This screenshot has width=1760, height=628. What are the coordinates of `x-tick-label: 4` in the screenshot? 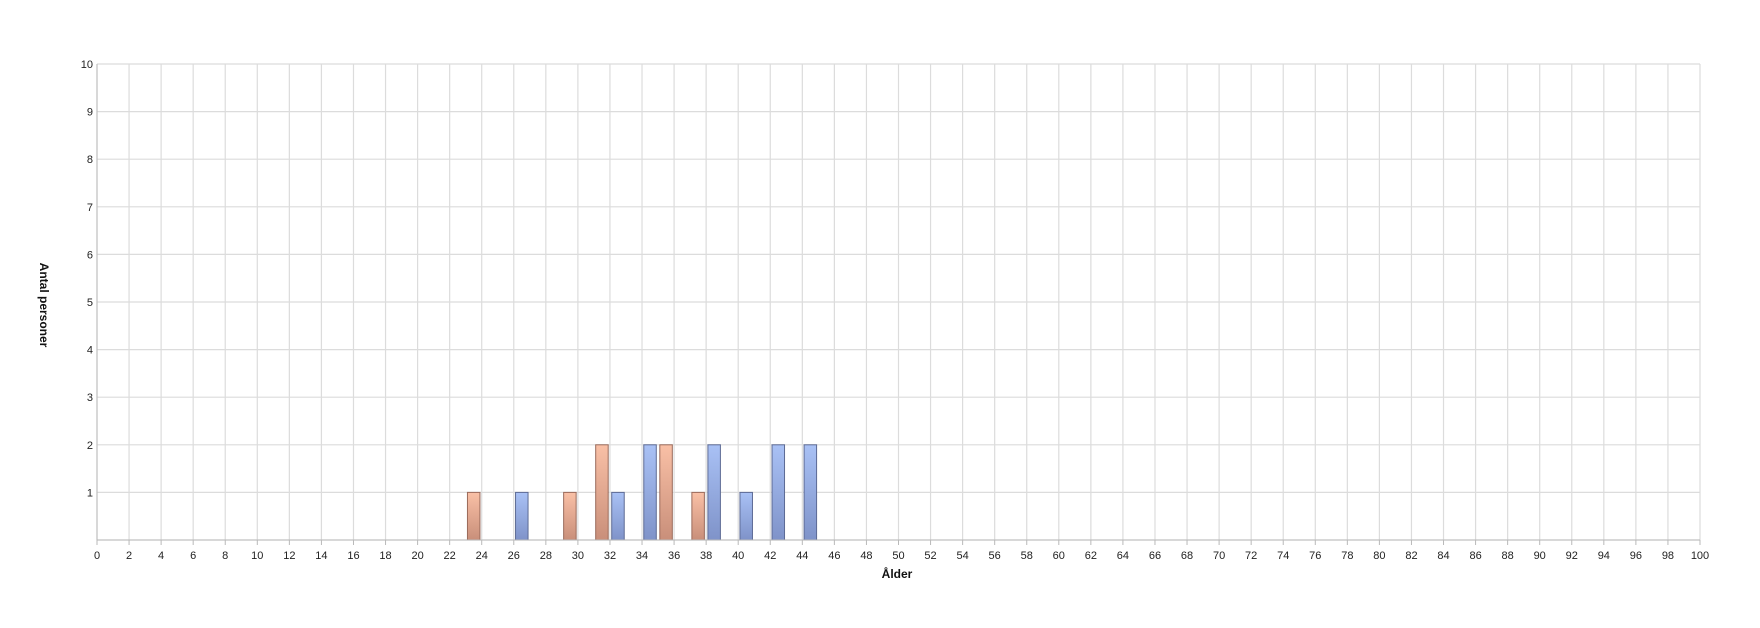 It's located at (161, 556).